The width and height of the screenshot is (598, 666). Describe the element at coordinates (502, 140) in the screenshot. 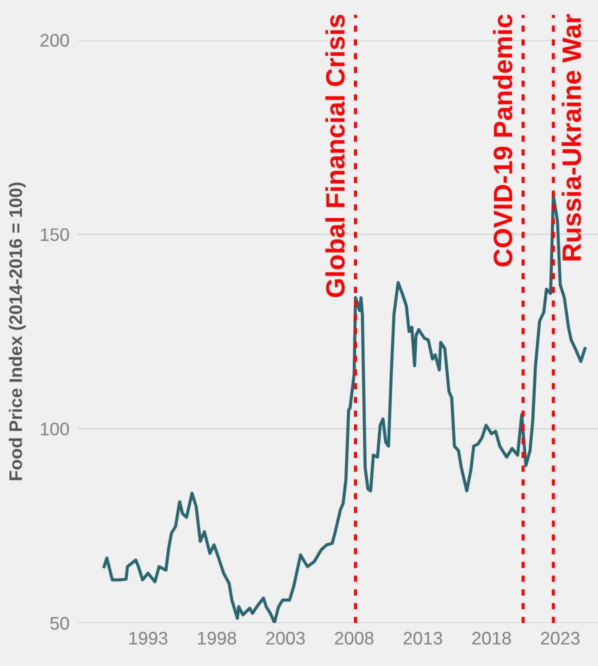

I see `ref-line-label: COVID-19 Pandemic` at that location.